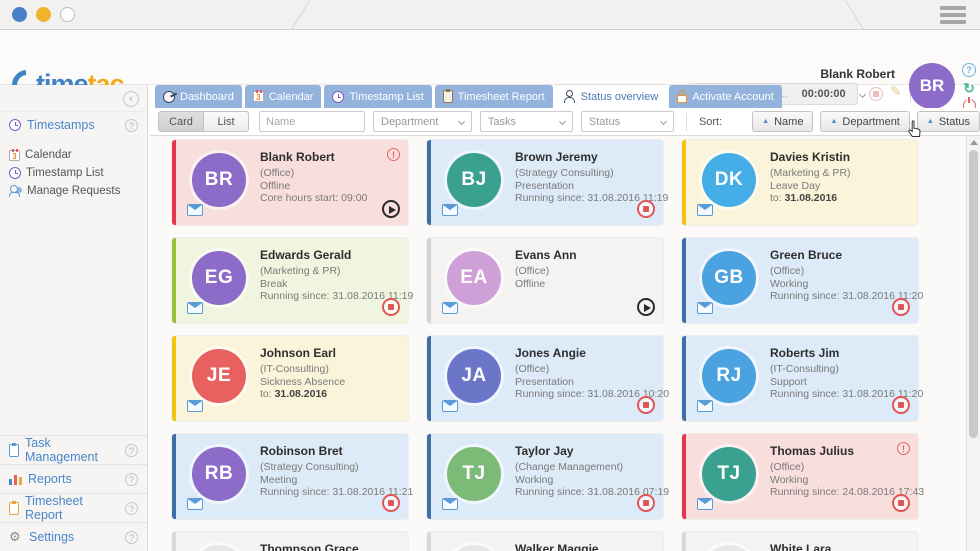  I want to click on status-card: Thompson Grace, so click(290, 541).